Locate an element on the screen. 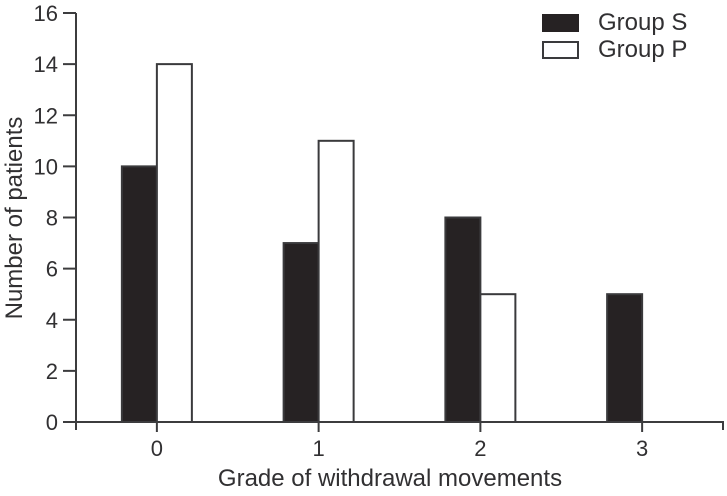  y-tick-label: 12 is located at coordinates (46, 115).